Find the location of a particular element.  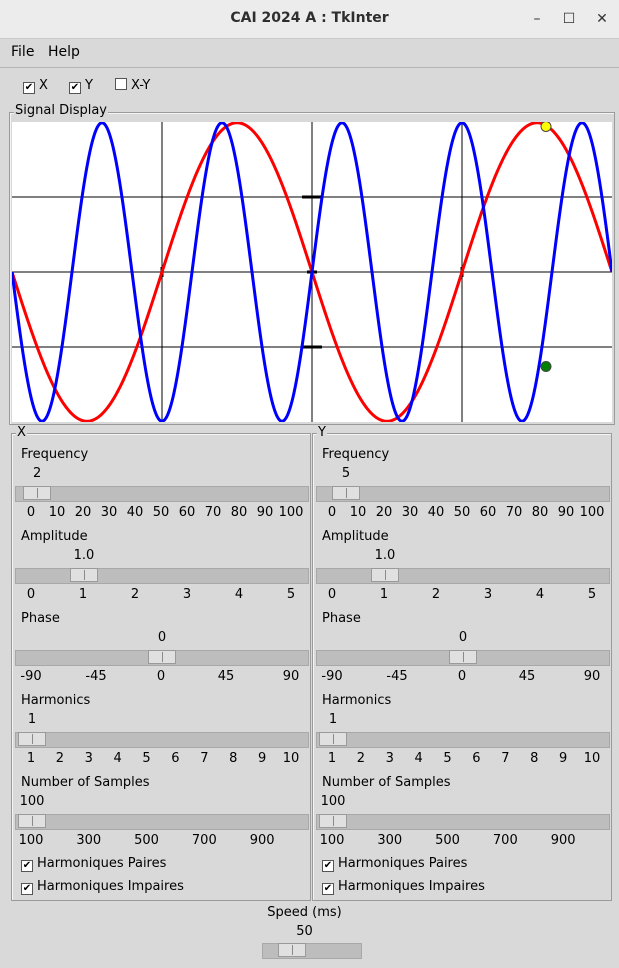

signal-display-label: Signal Display is located at coordinates (61, 110).